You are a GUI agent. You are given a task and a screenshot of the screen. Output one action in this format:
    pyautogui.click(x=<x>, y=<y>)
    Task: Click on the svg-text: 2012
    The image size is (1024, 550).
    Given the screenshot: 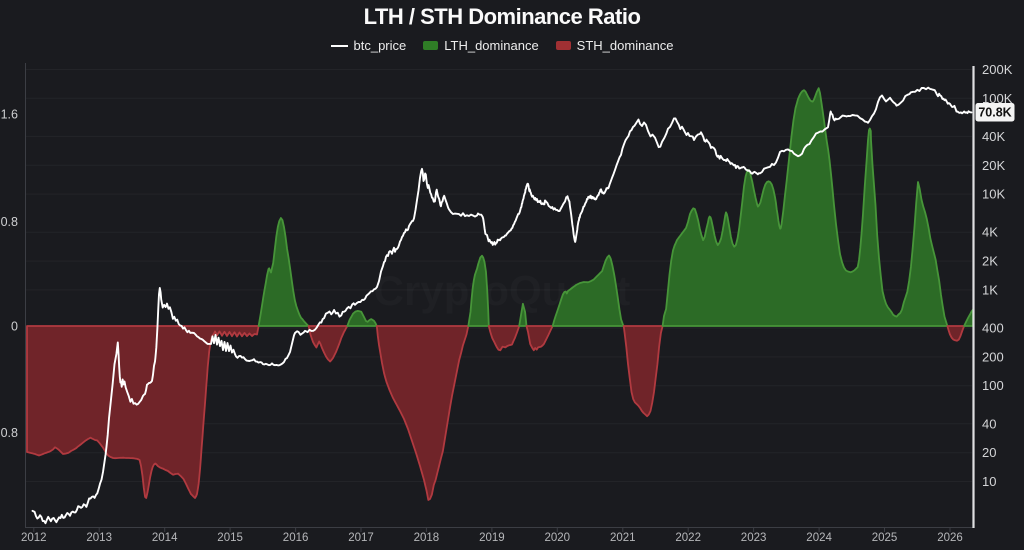 What is the action you would take?
    pyautogui.click(x=34, y=538)
    